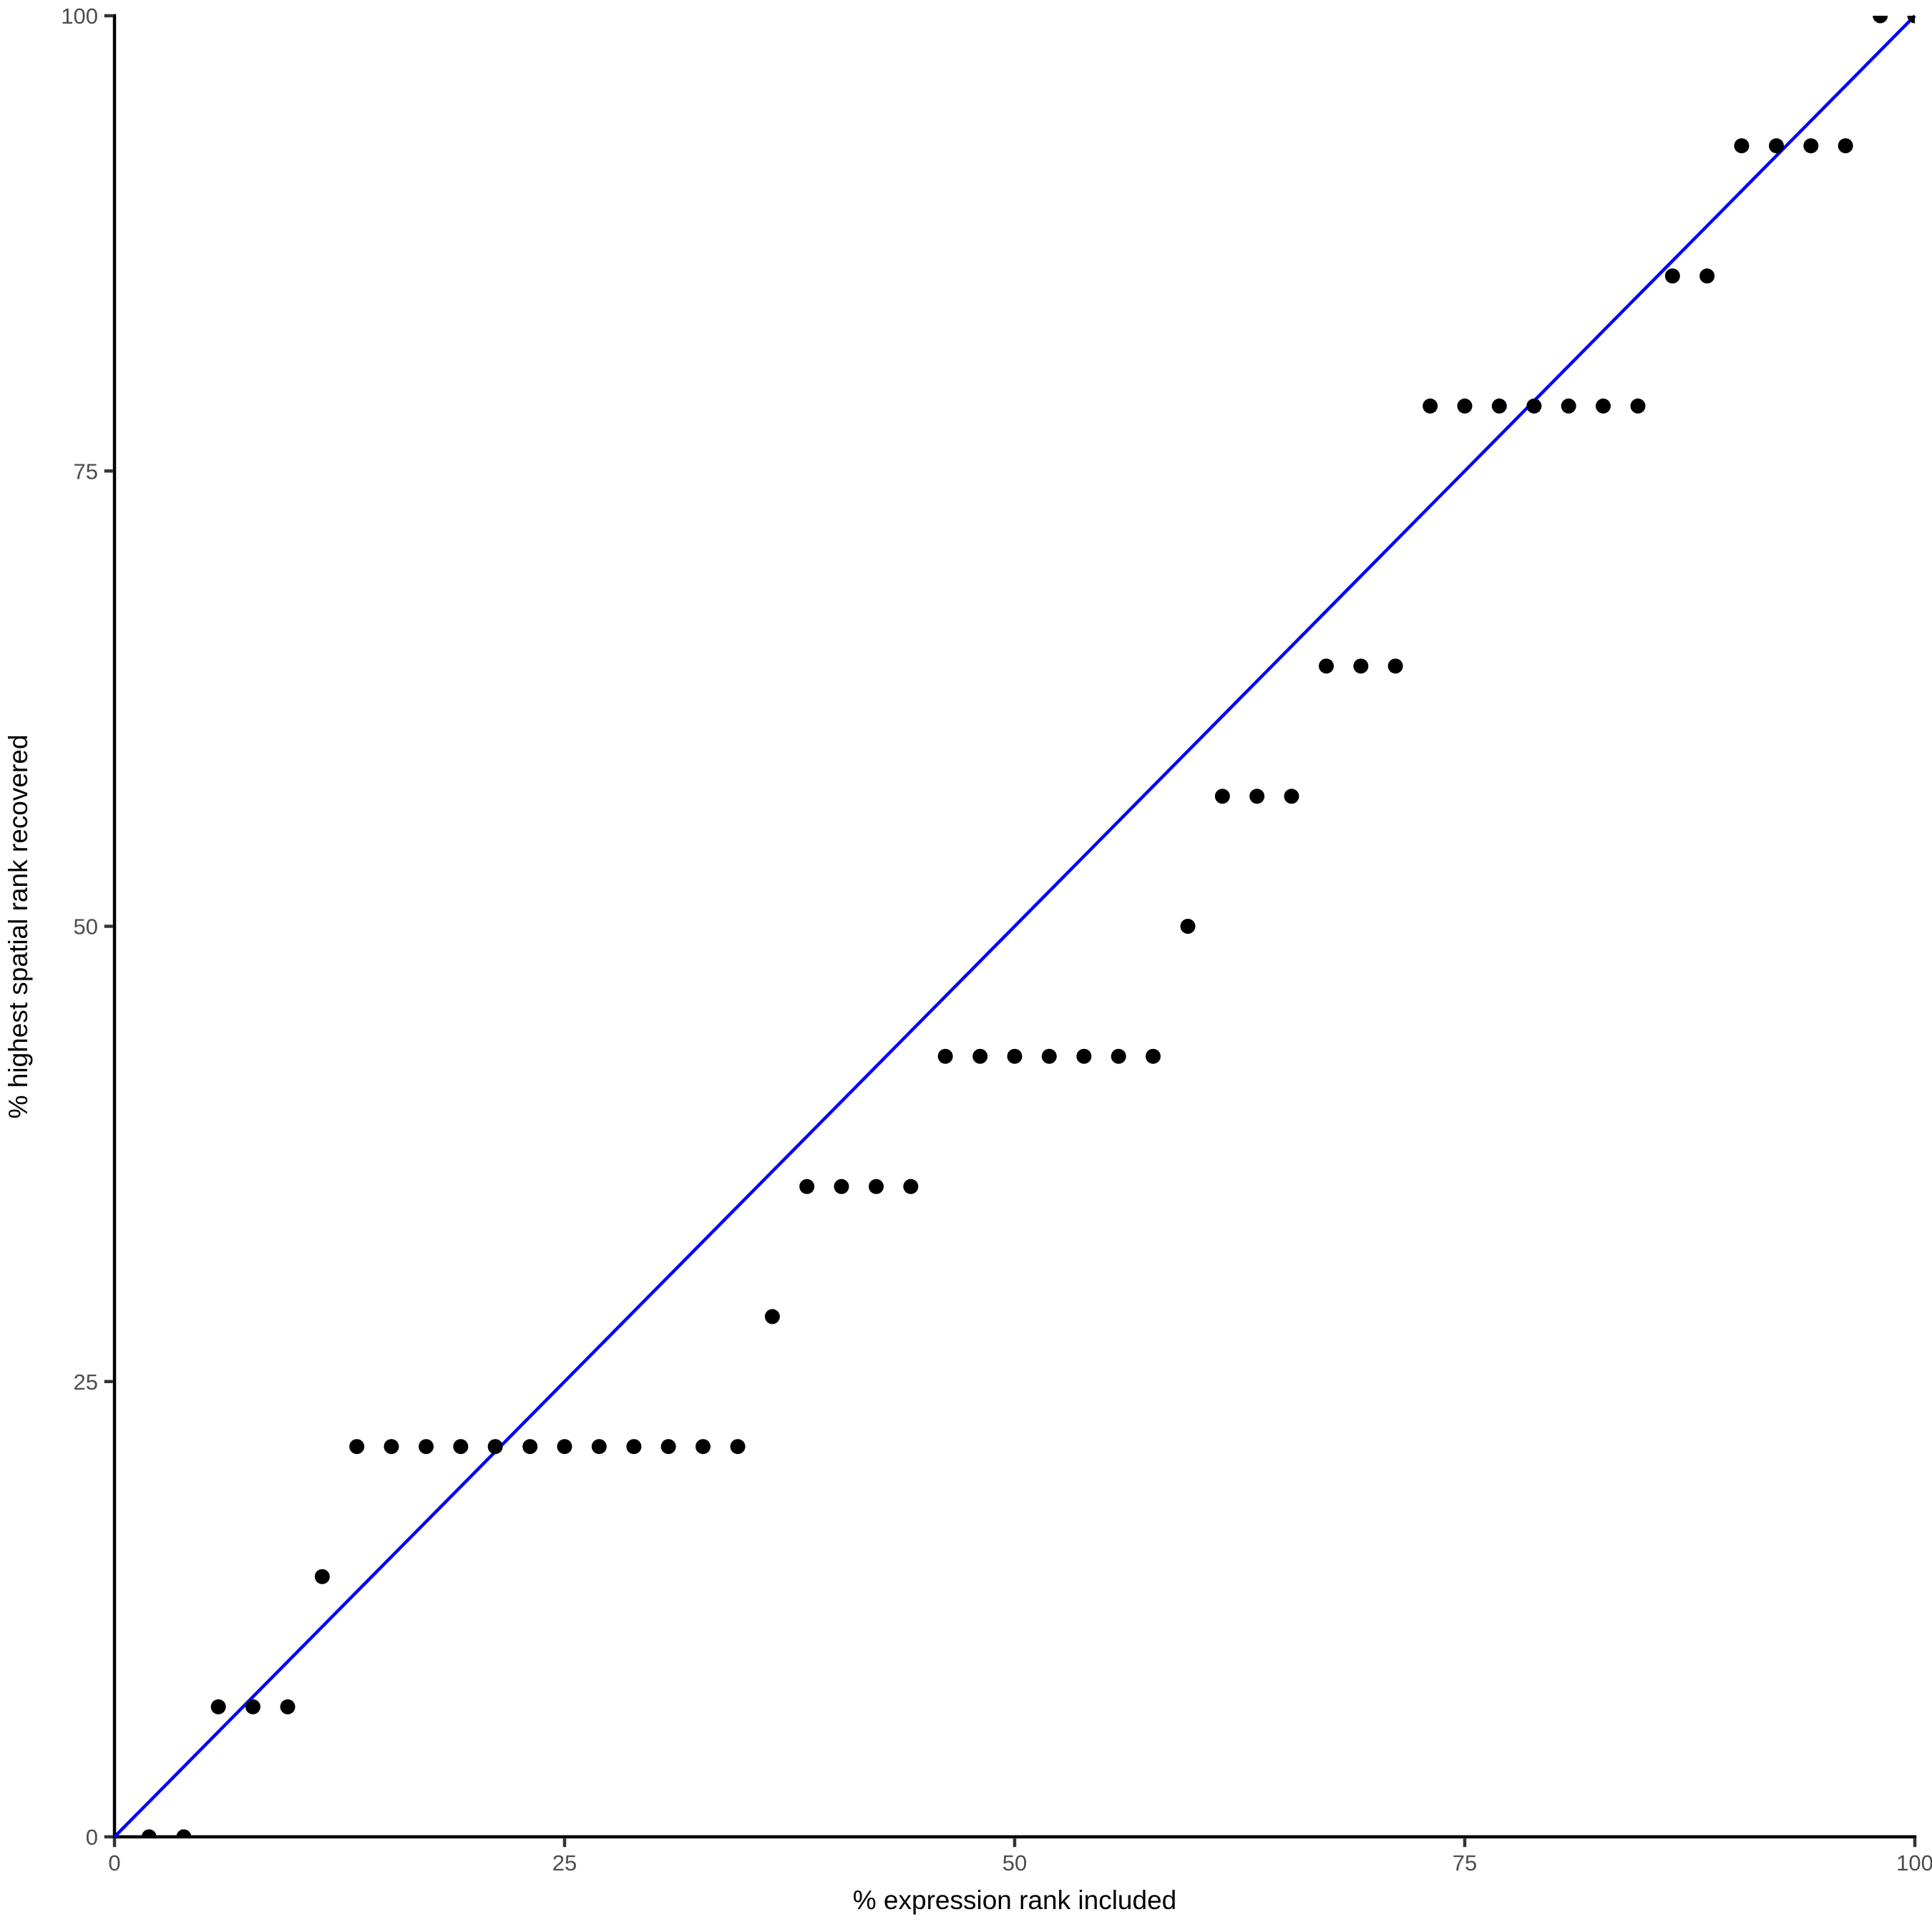 The image size is (1932, 1932). Describe the element at coordinates (86, 471) in the screenshot. I see `y-tick-label-75: 75` at that location.